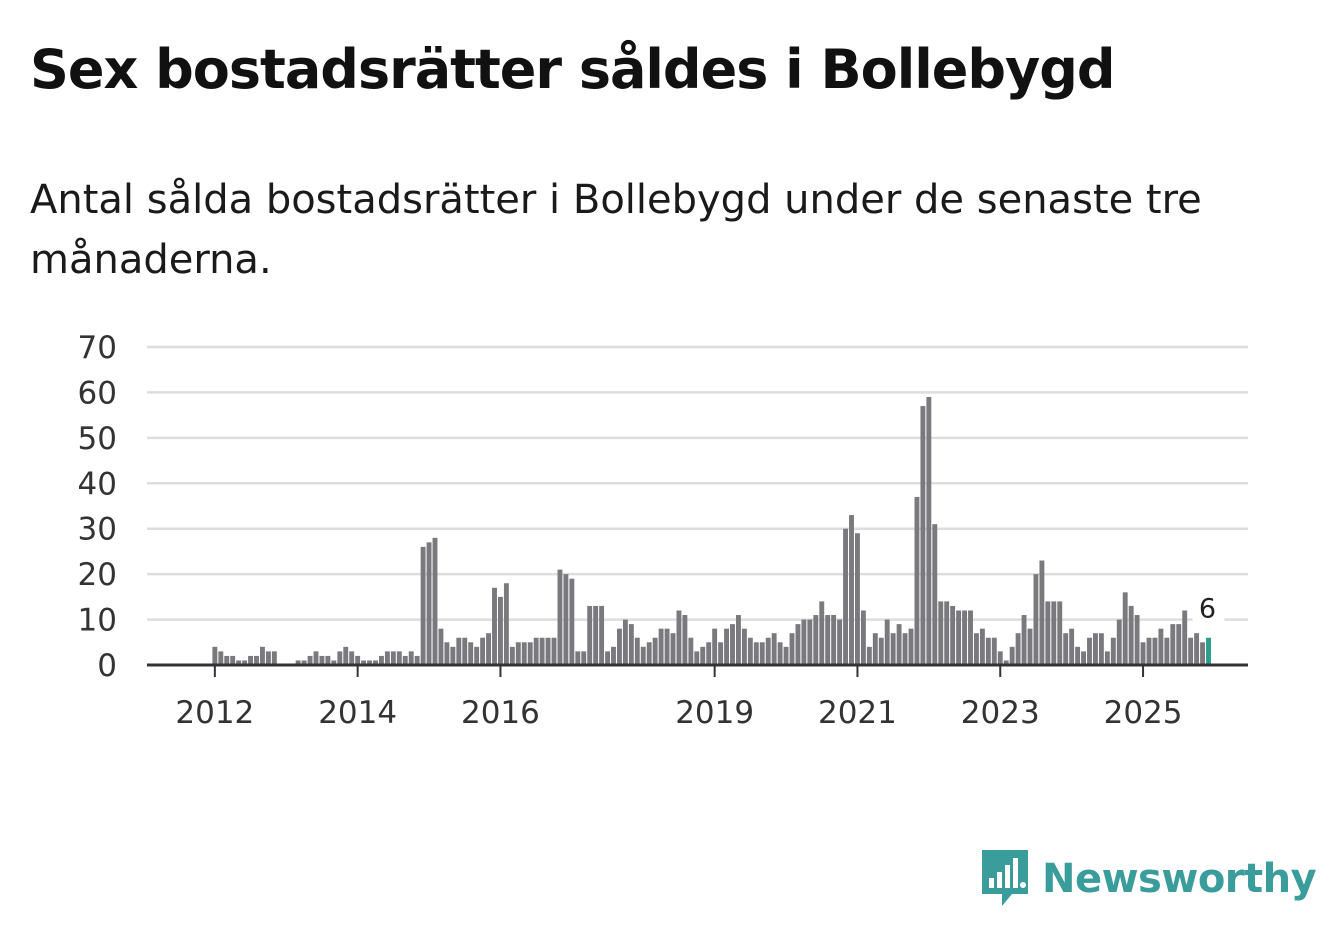 Image resolution: width=1322 pixels, height=939 pixels. Describe the element at coordinates (857, 713) in the screenshot. I see `x-tick-label: 2021` at that location.